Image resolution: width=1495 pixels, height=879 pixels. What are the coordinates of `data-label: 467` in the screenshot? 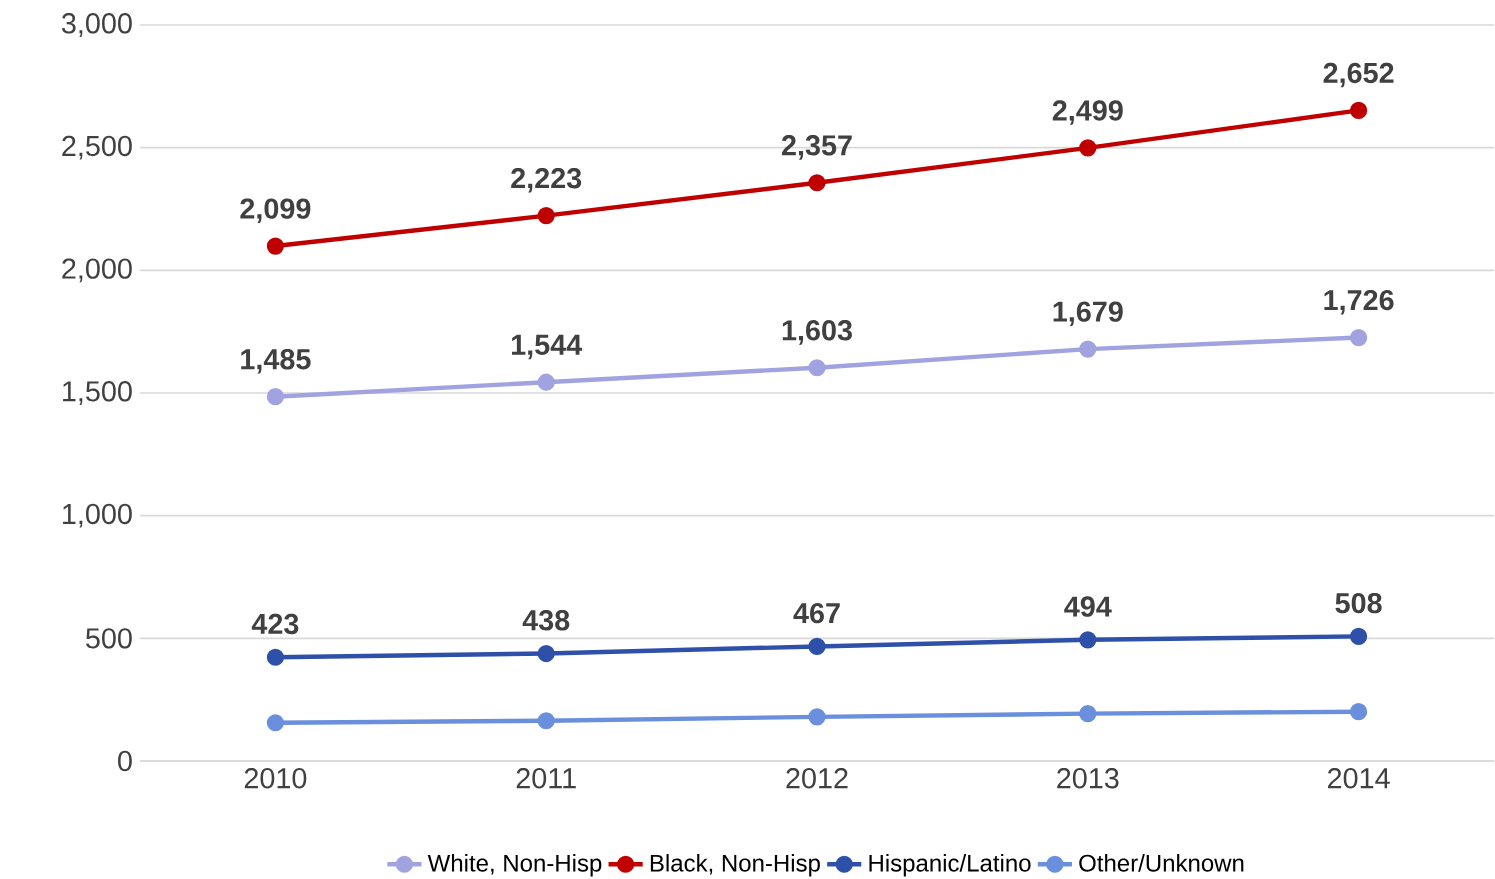 It's located at (816, 613).